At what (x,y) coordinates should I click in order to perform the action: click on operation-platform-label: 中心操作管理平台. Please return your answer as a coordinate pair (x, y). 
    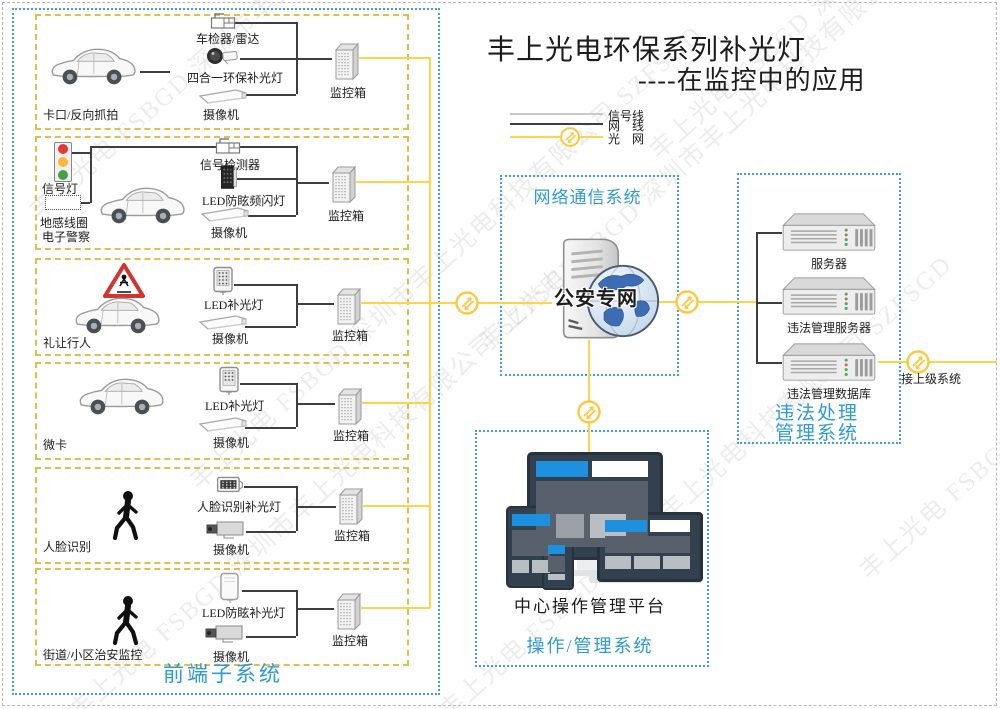
    Looking at the image, I should click on (590, 606).